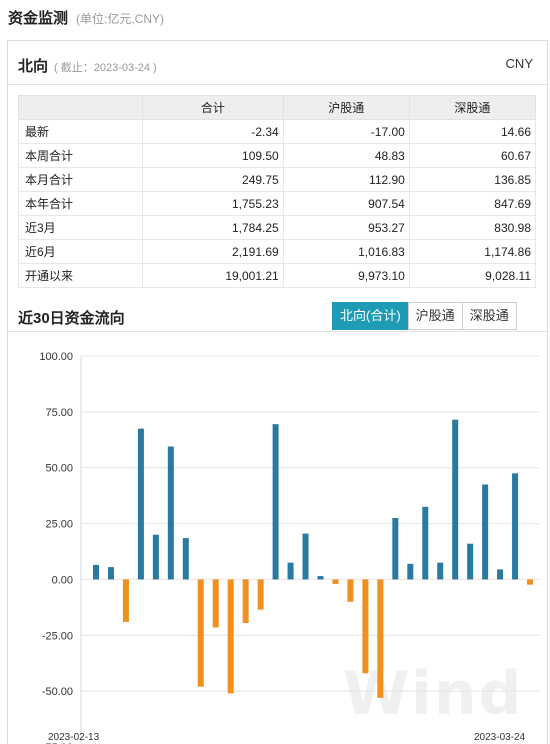 Image resolution: width=550 pixels, height=744 pixels. What do you see at coordinates (81, 276) in the screenshot?
I see `row-label: 开通以来` at bounding box center [81, 276].